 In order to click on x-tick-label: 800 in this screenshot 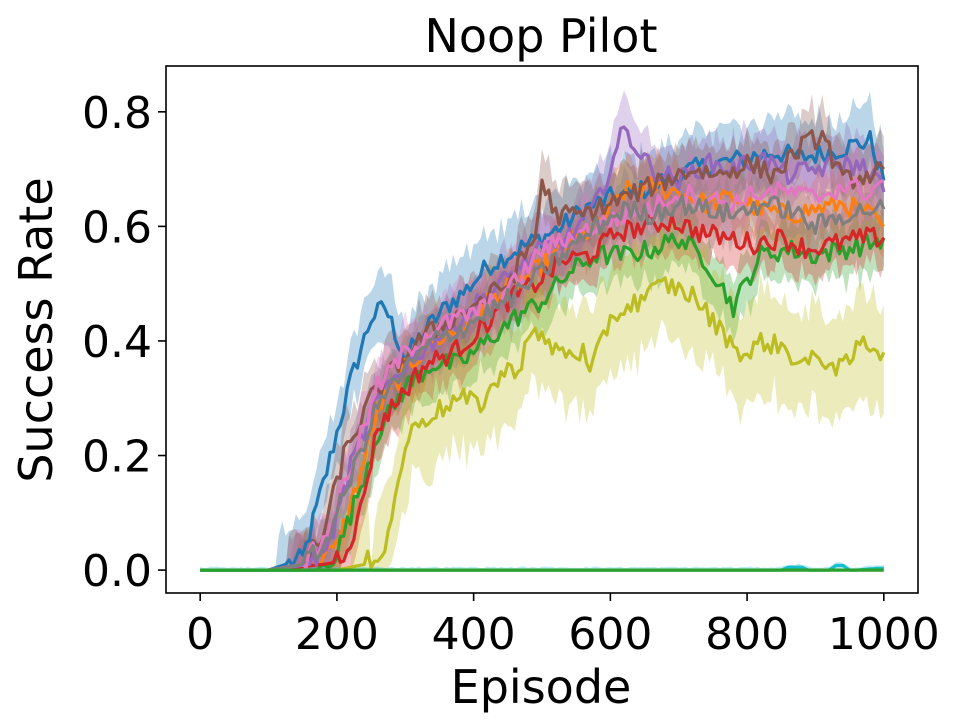, I will do `click(747, 634)`.